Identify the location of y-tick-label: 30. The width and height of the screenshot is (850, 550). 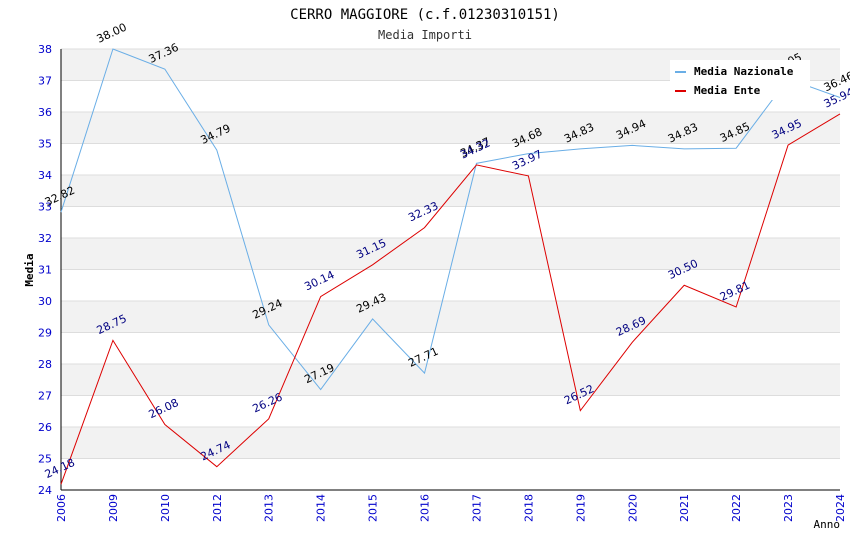
(45, 301).